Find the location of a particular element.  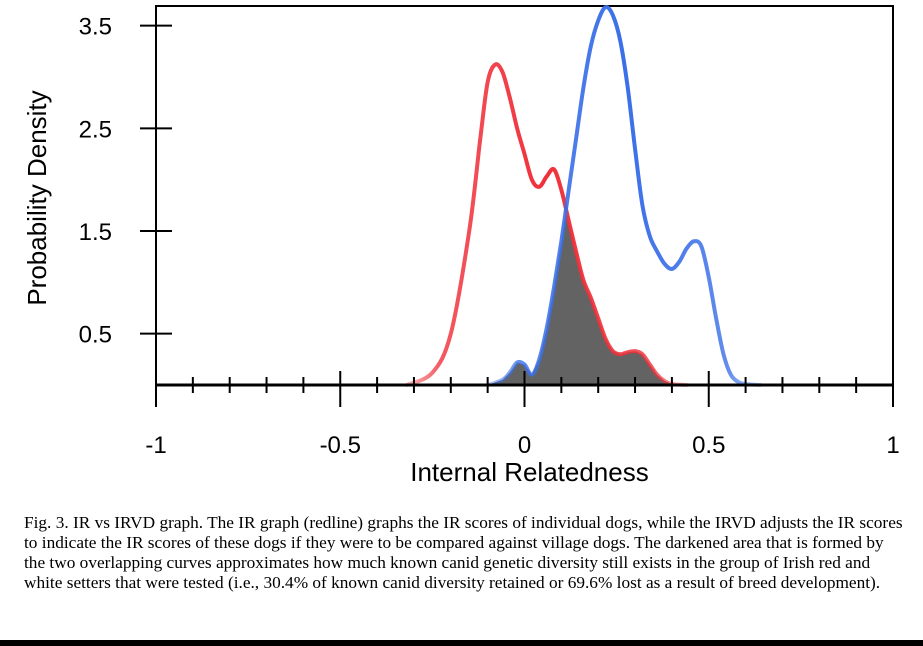

y-tick-label: 3.5 is located at coordinates (95, 27).